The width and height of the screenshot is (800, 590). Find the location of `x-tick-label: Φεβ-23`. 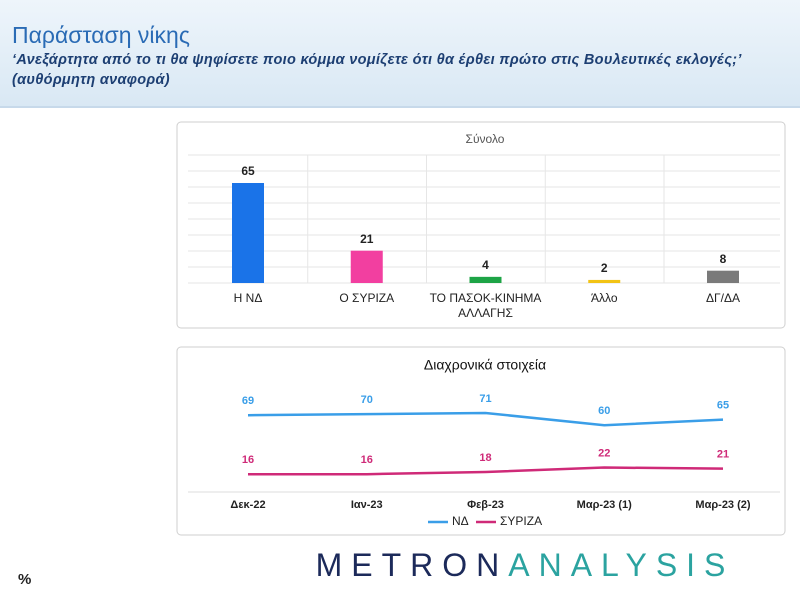

x-tick-label: Φεβ-23 is located at coordinates (485, 505).